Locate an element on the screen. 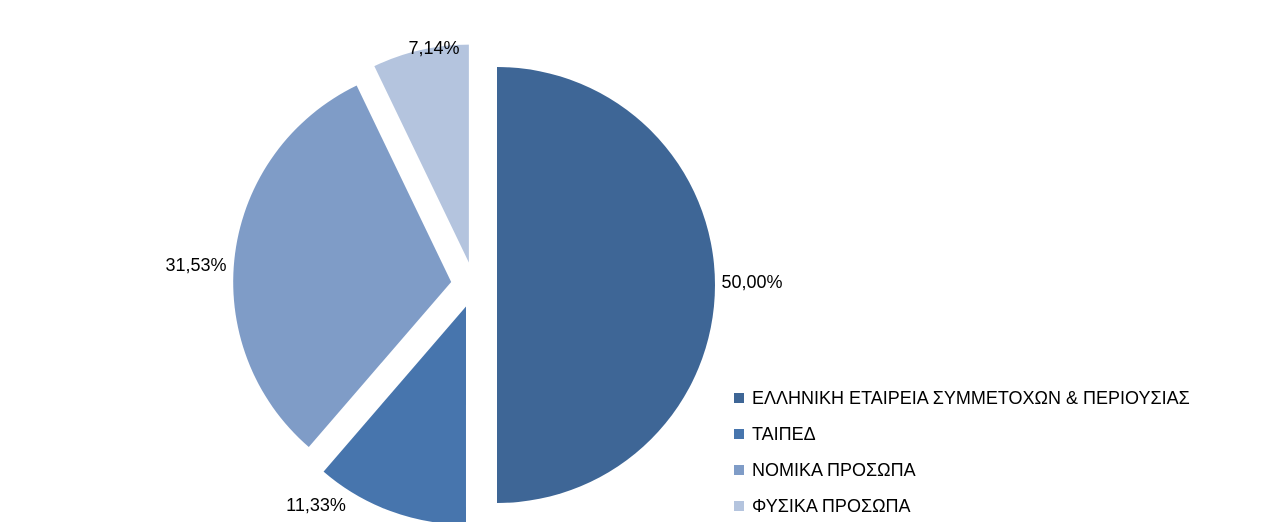 The width and height of the screenshot is (1281, 524). legend-item-taiped: ΤΑΙΠΕΔ is located at coordinates (962, 434).